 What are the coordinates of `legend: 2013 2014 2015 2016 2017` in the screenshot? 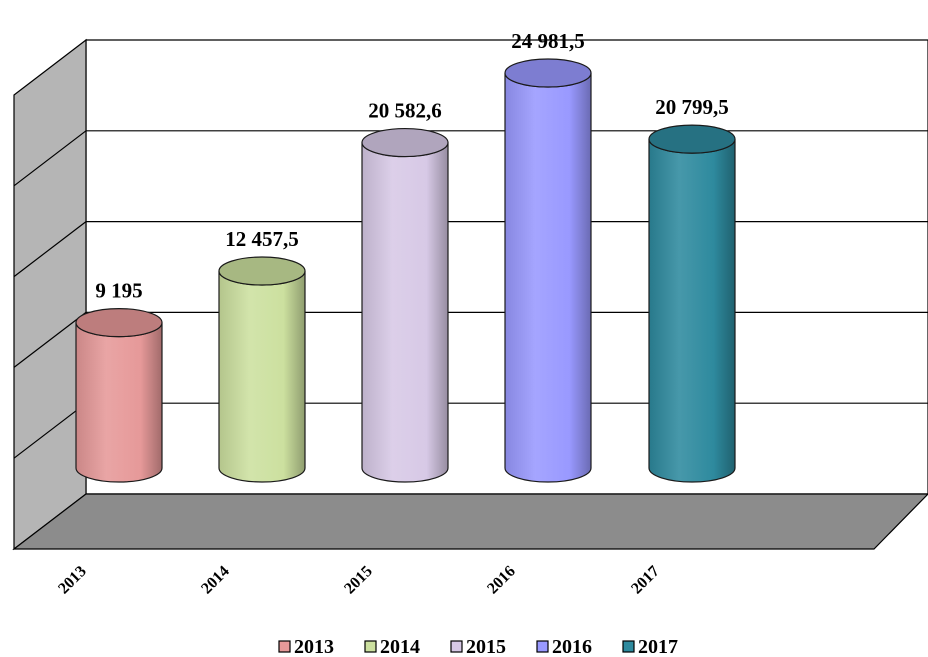 It's located at (478, 646).